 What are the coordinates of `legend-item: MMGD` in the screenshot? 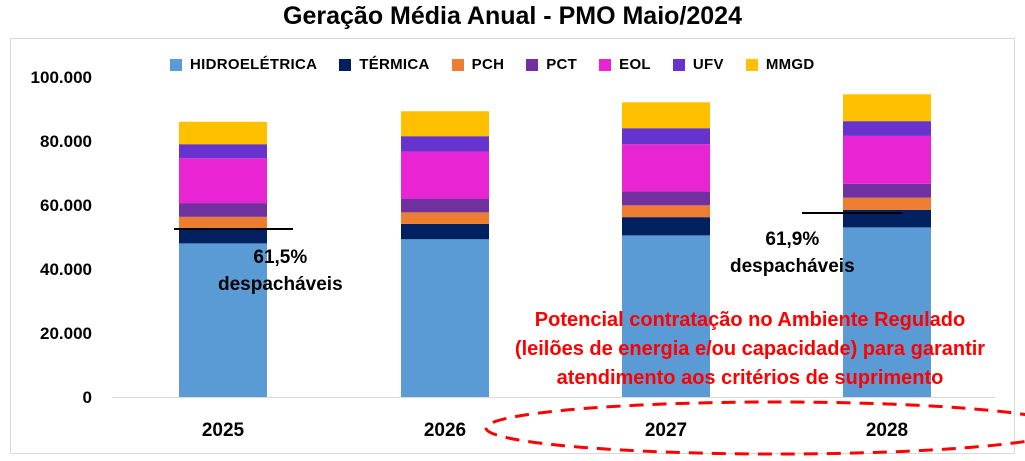 It's located at (780, 64).